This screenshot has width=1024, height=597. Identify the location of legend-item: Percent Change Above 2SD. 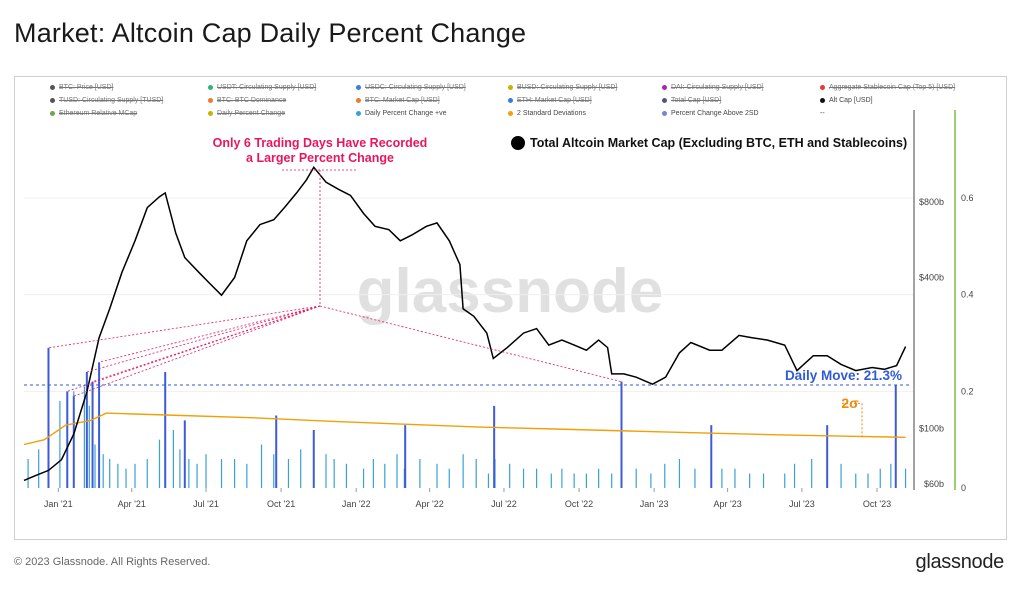
(710, 113).